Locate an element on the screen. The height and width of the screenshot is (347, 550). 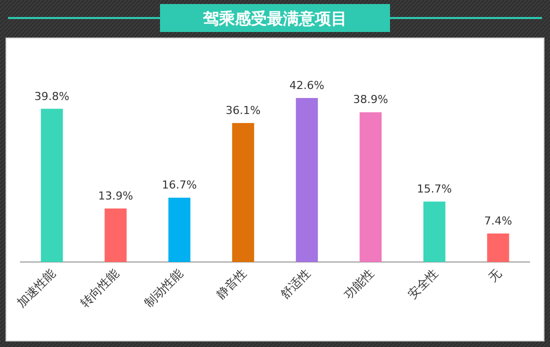
data-label: 39.8% is located at coordinates (52, 96).